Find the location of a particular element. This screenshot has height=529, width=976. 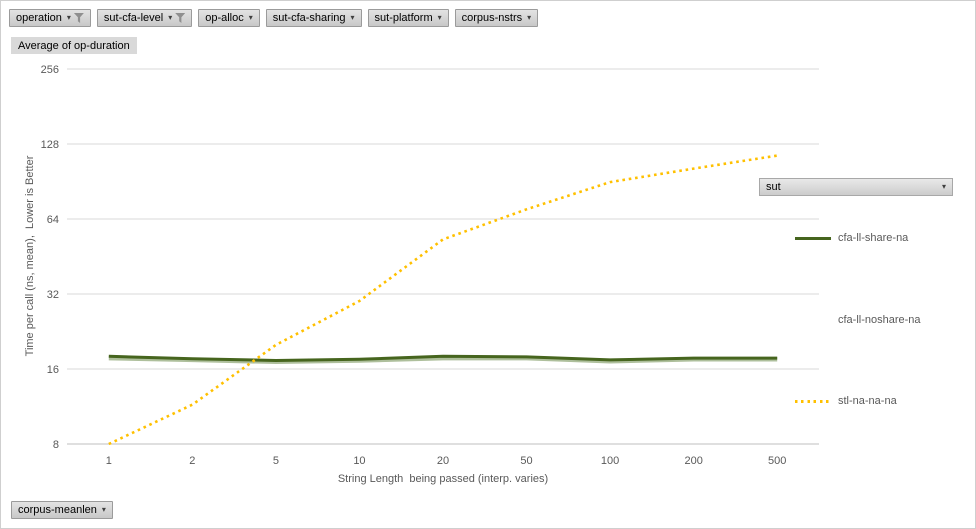

field-button-op-alloc: op-alloc ▾ is located at coordinates (229, 18).